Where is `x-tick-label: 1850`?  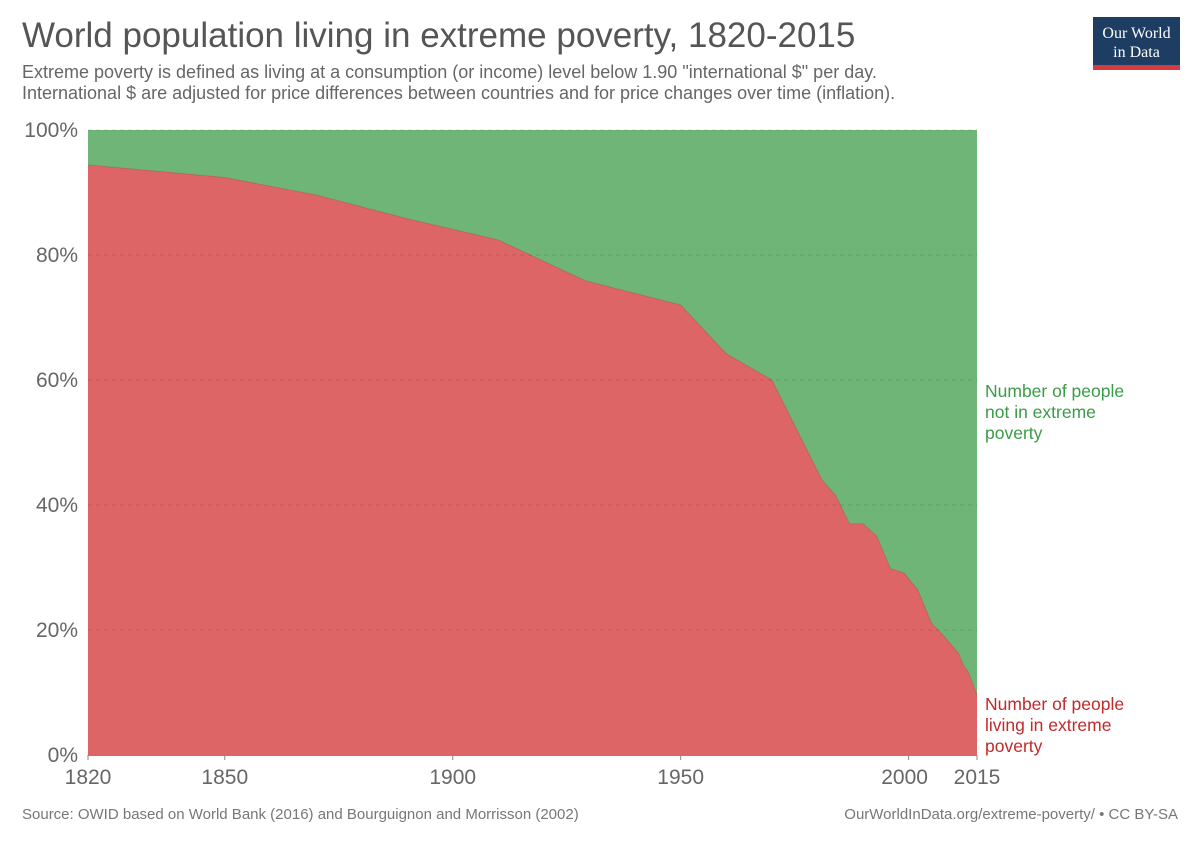 x-tick-label: 1850 is located at coordinates (224, 777).